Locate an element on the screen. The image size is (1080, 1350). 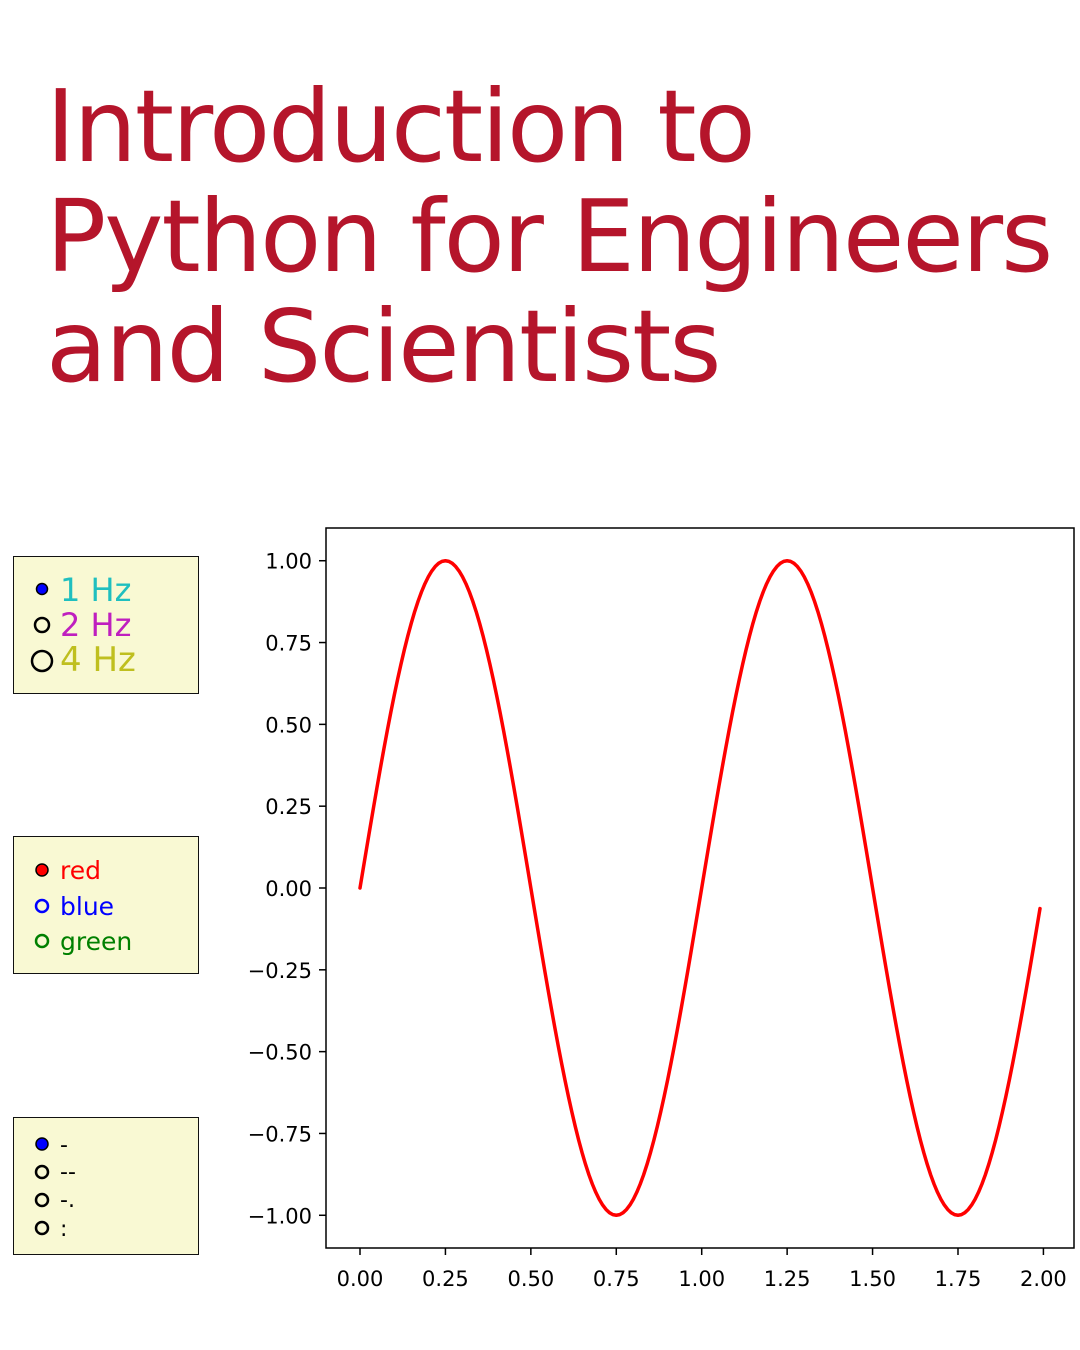
x-tick-label: 1.00 is located at coordinates (701, 1279).